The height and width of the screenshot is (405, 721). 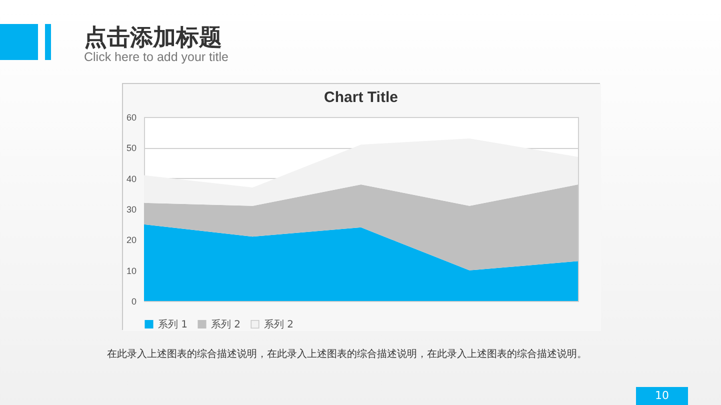 What do you see at coordinates (361, 97) in the screenshot?
I see `chart-title: Chart Title` at bounding box center [361, 97].